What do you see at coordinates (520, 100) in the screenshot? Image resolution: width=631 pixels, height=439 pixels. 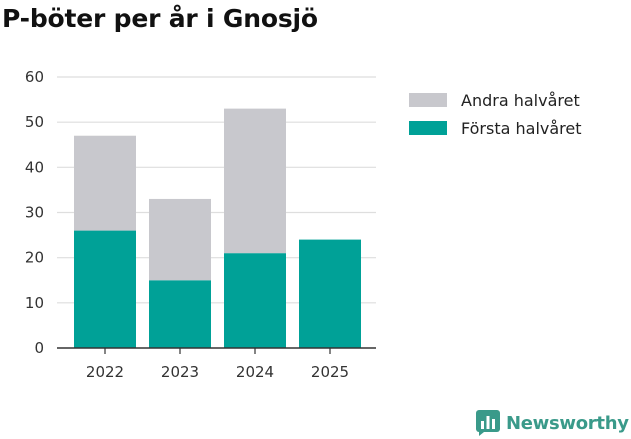 I see `legend-label: Andra halvåret` at bounding box center [520, 100].